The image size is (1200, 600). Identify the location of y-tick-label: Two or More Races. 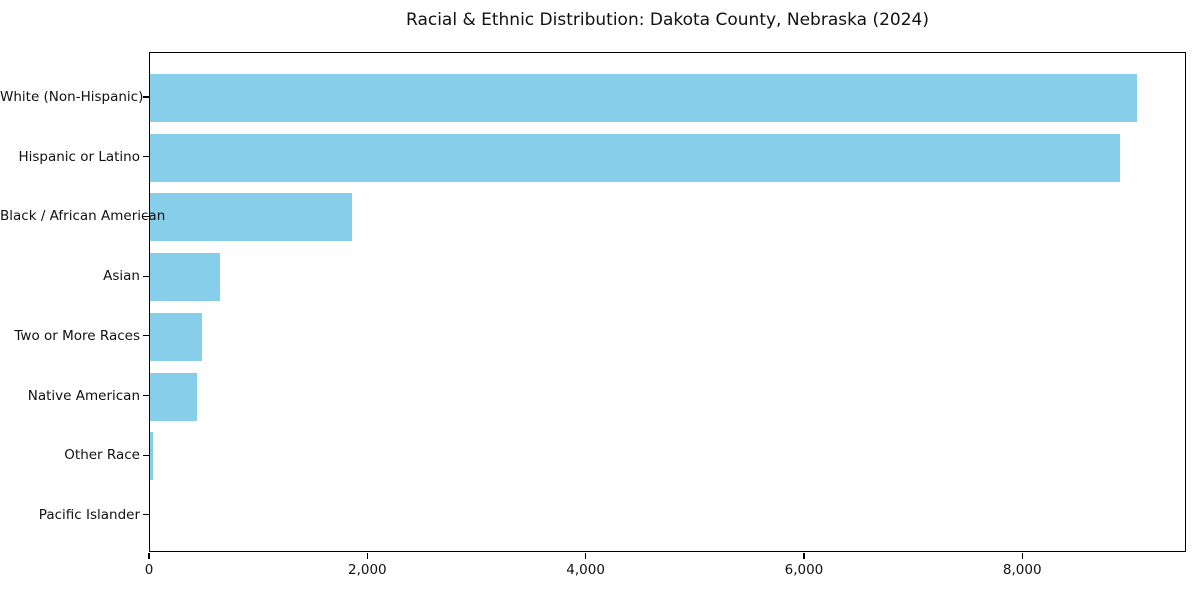
(77, 335).